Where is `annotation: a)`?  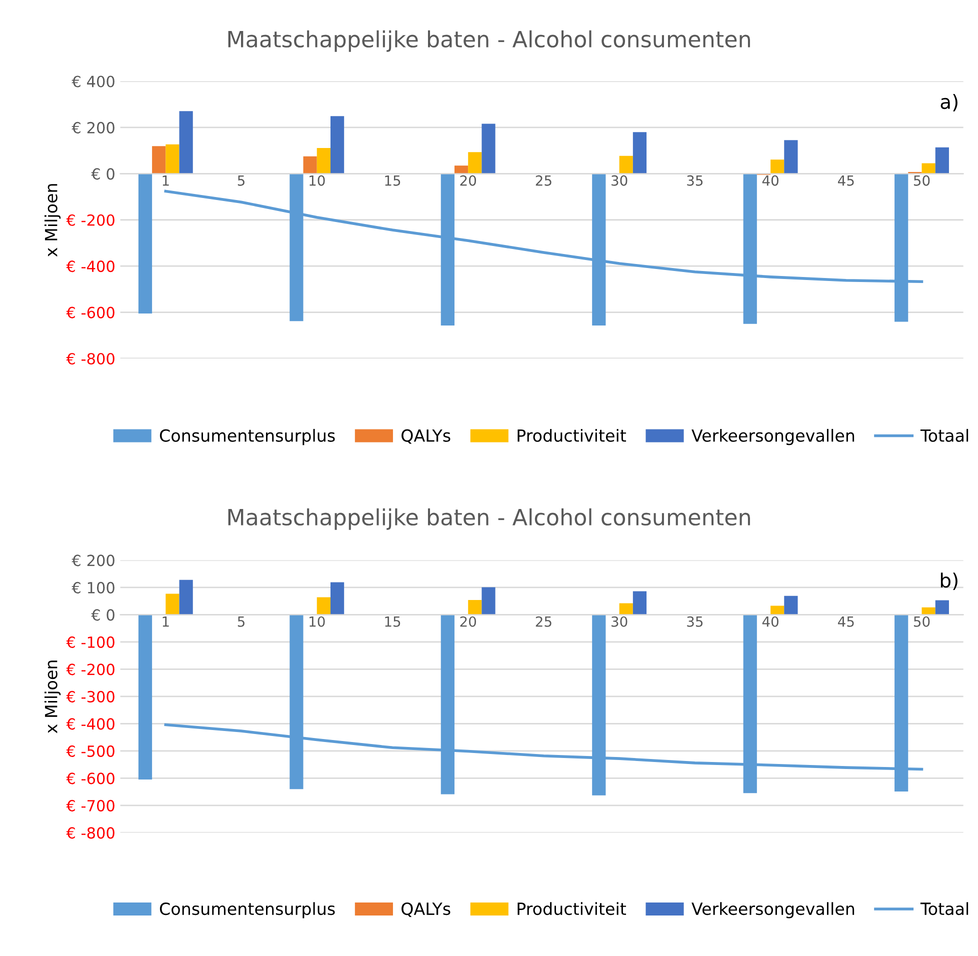
annotation: a) is located at coordinates (949, 103).